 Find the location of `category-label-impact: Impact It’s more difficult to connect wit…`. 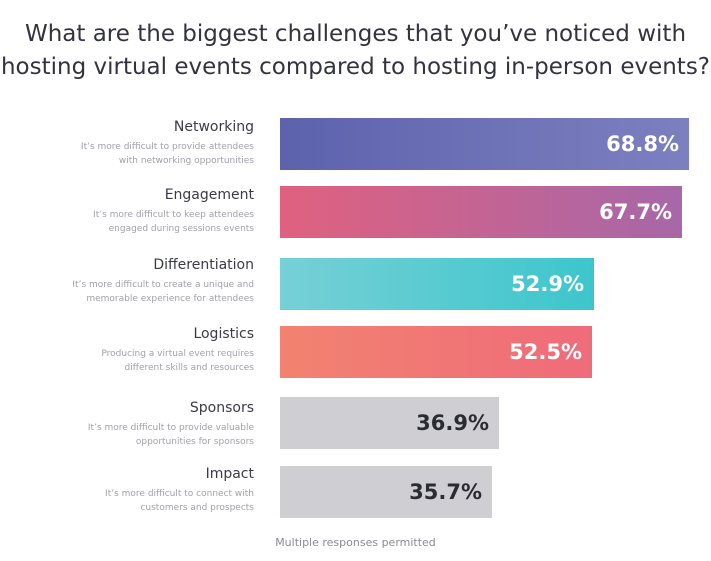

category-label-impact: Impact It’s more difficult to connect wit… is located at coordinates (147, 490).